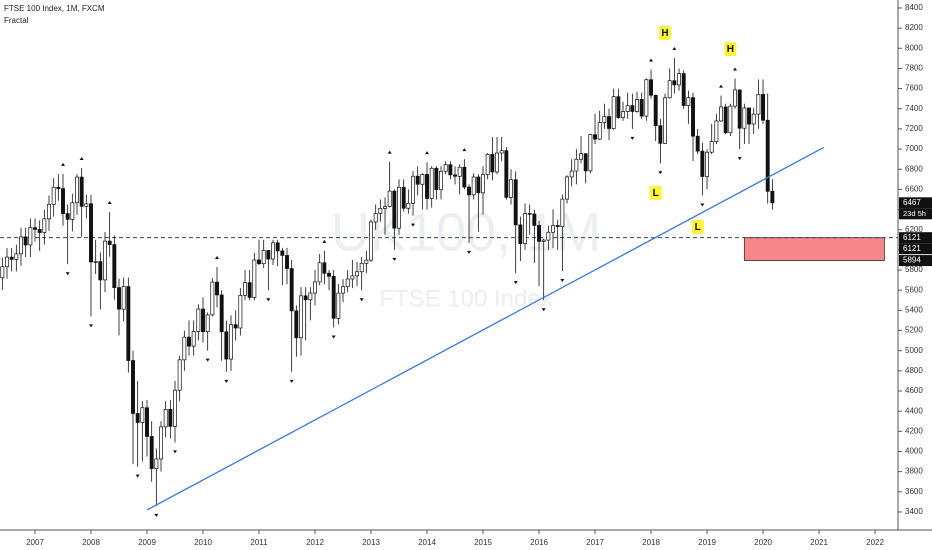 This screenshot has width=932, height=550. Describe the element at coordinates (814, 249) in the screenshot. I see `target-zone` at that location.